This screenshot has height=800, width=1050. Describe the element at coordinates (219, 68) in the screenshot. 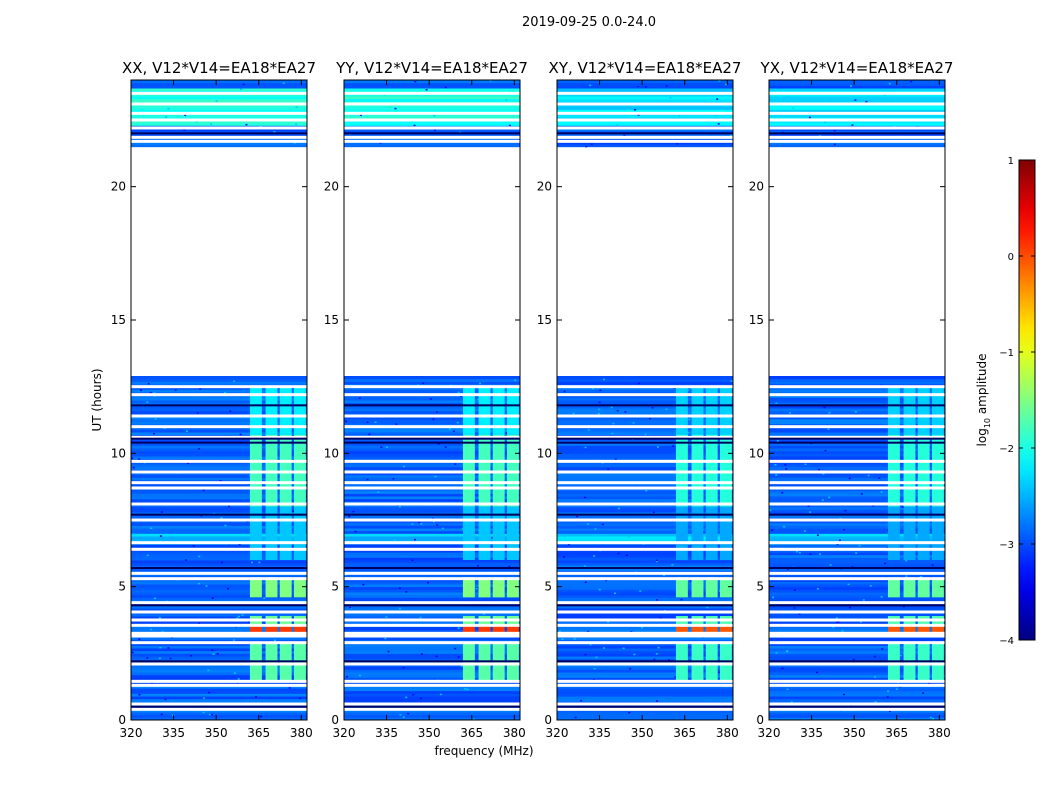

I see `panel-title: XX, V12*V14=EA18*EA27` at that location.